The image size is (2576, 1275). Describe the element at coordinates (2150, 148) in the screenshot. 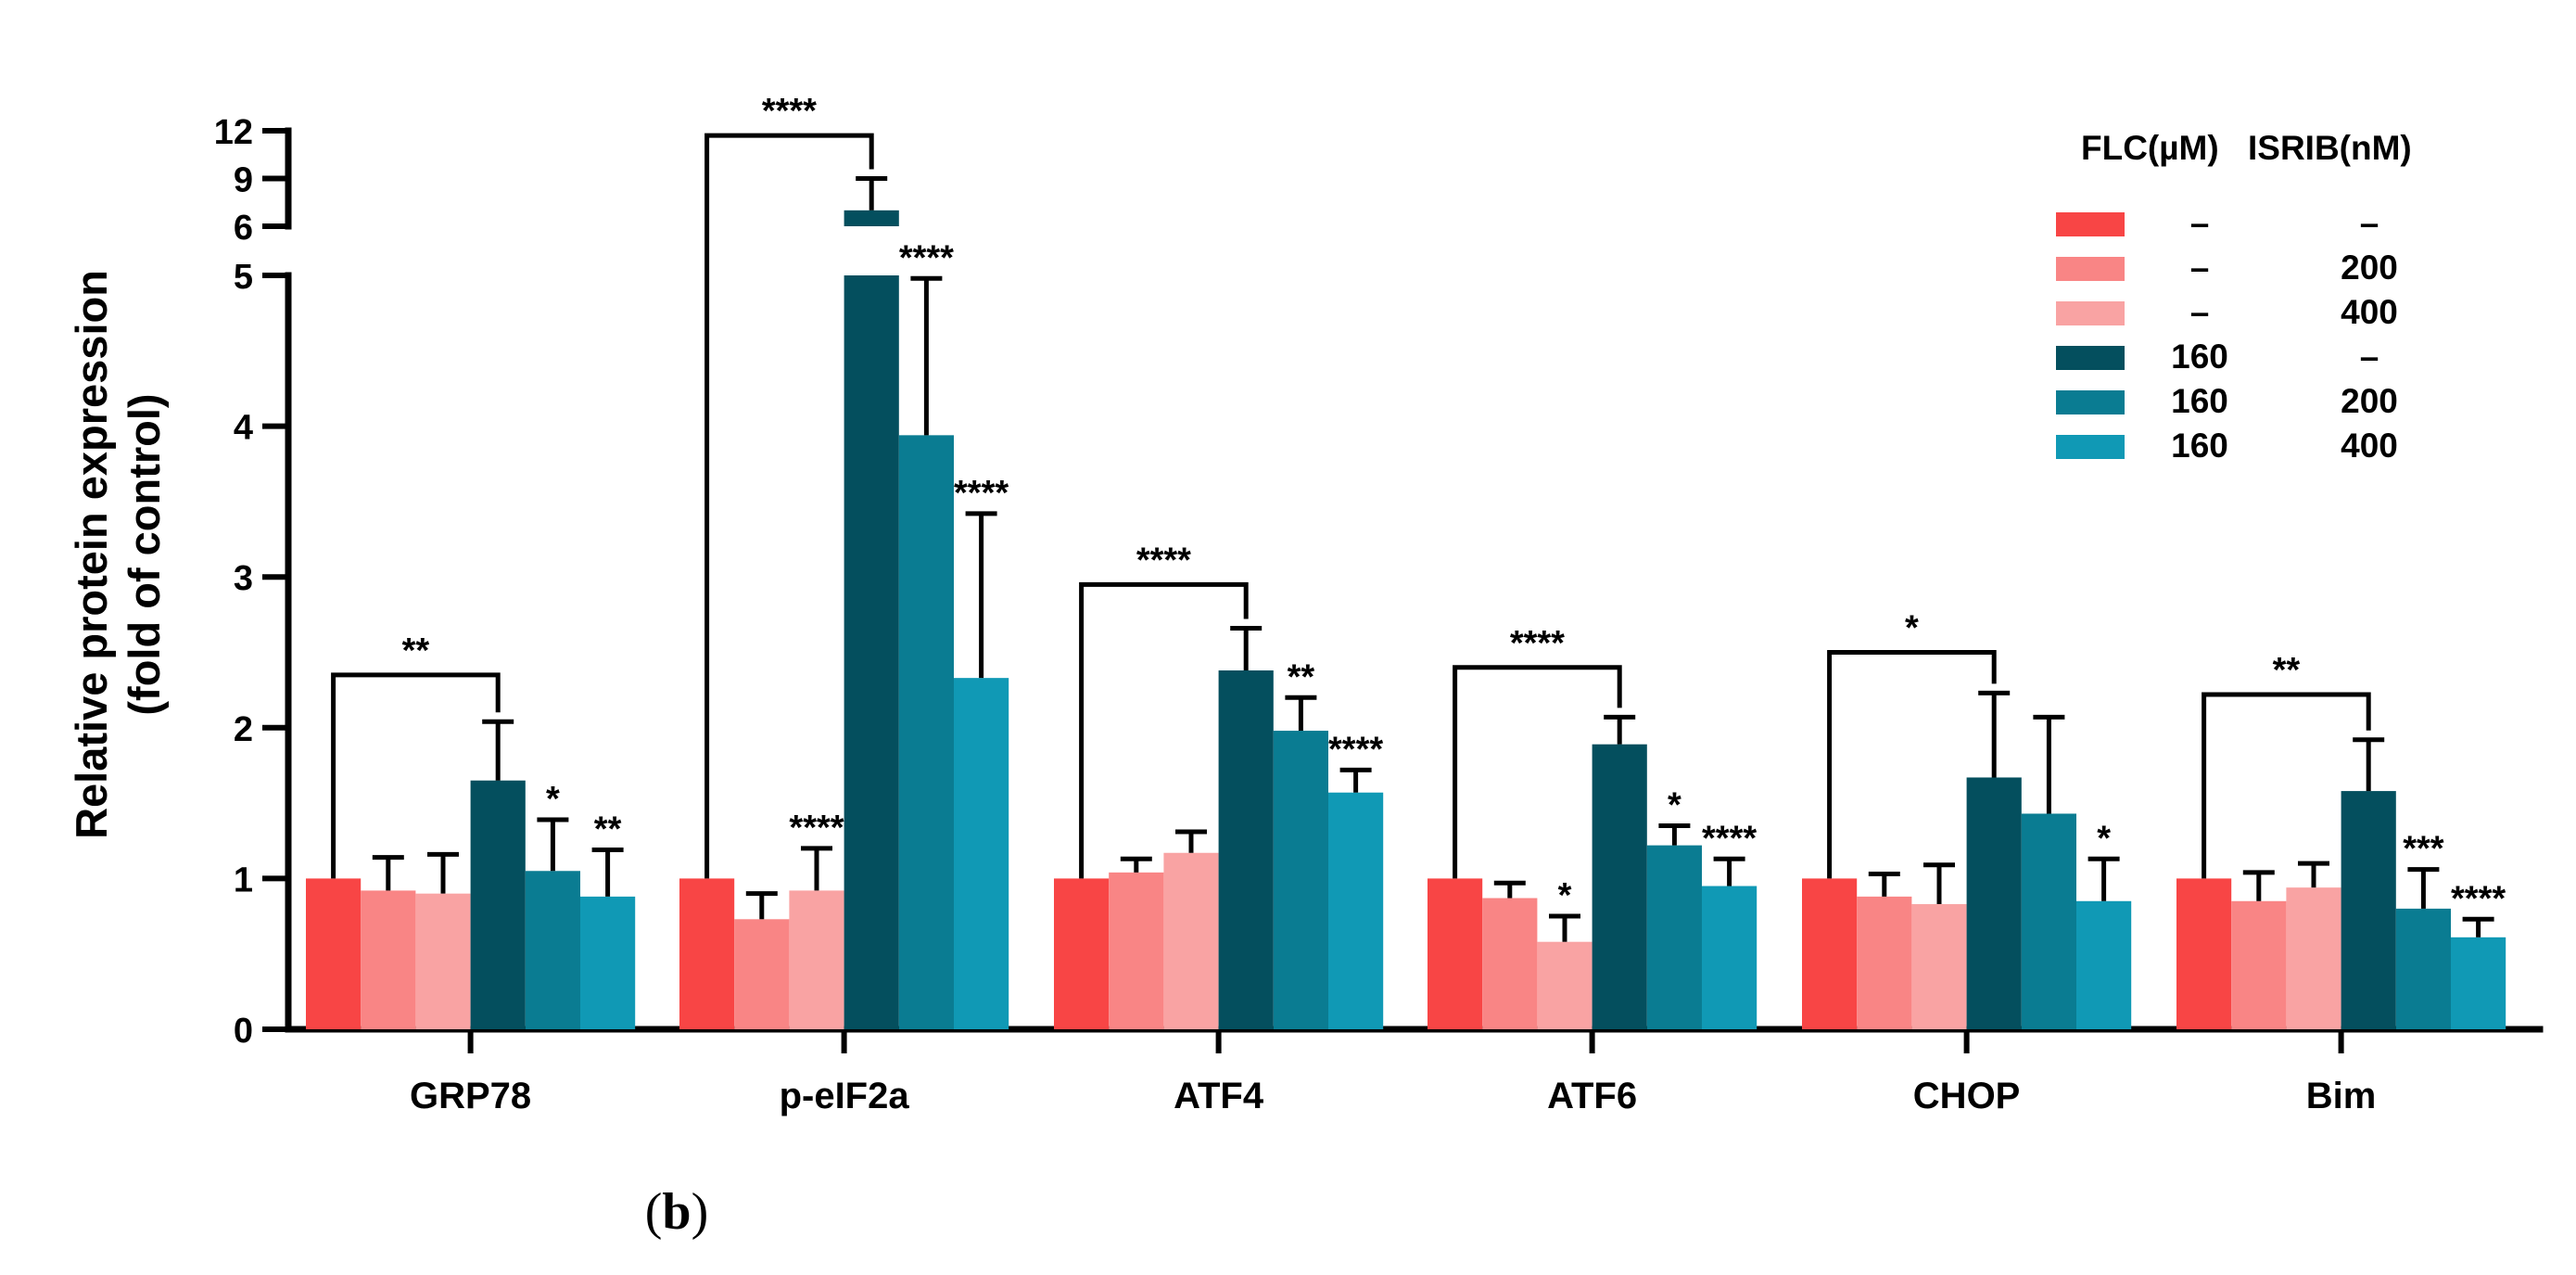

I see `legend-header-flc: FLC(µM)` at that location.